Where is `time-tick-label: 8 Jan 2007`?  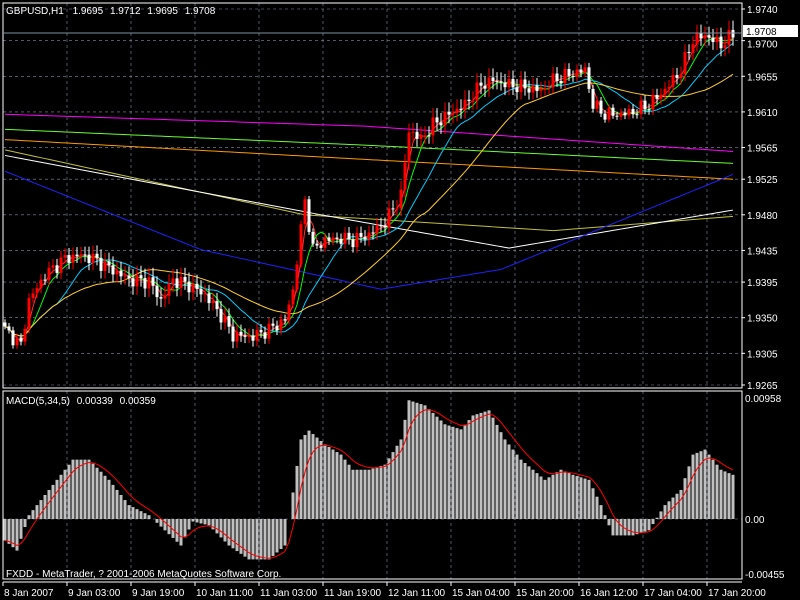 time-tick-label: 8 Jan 2007 is located at coordinates (29, 593).